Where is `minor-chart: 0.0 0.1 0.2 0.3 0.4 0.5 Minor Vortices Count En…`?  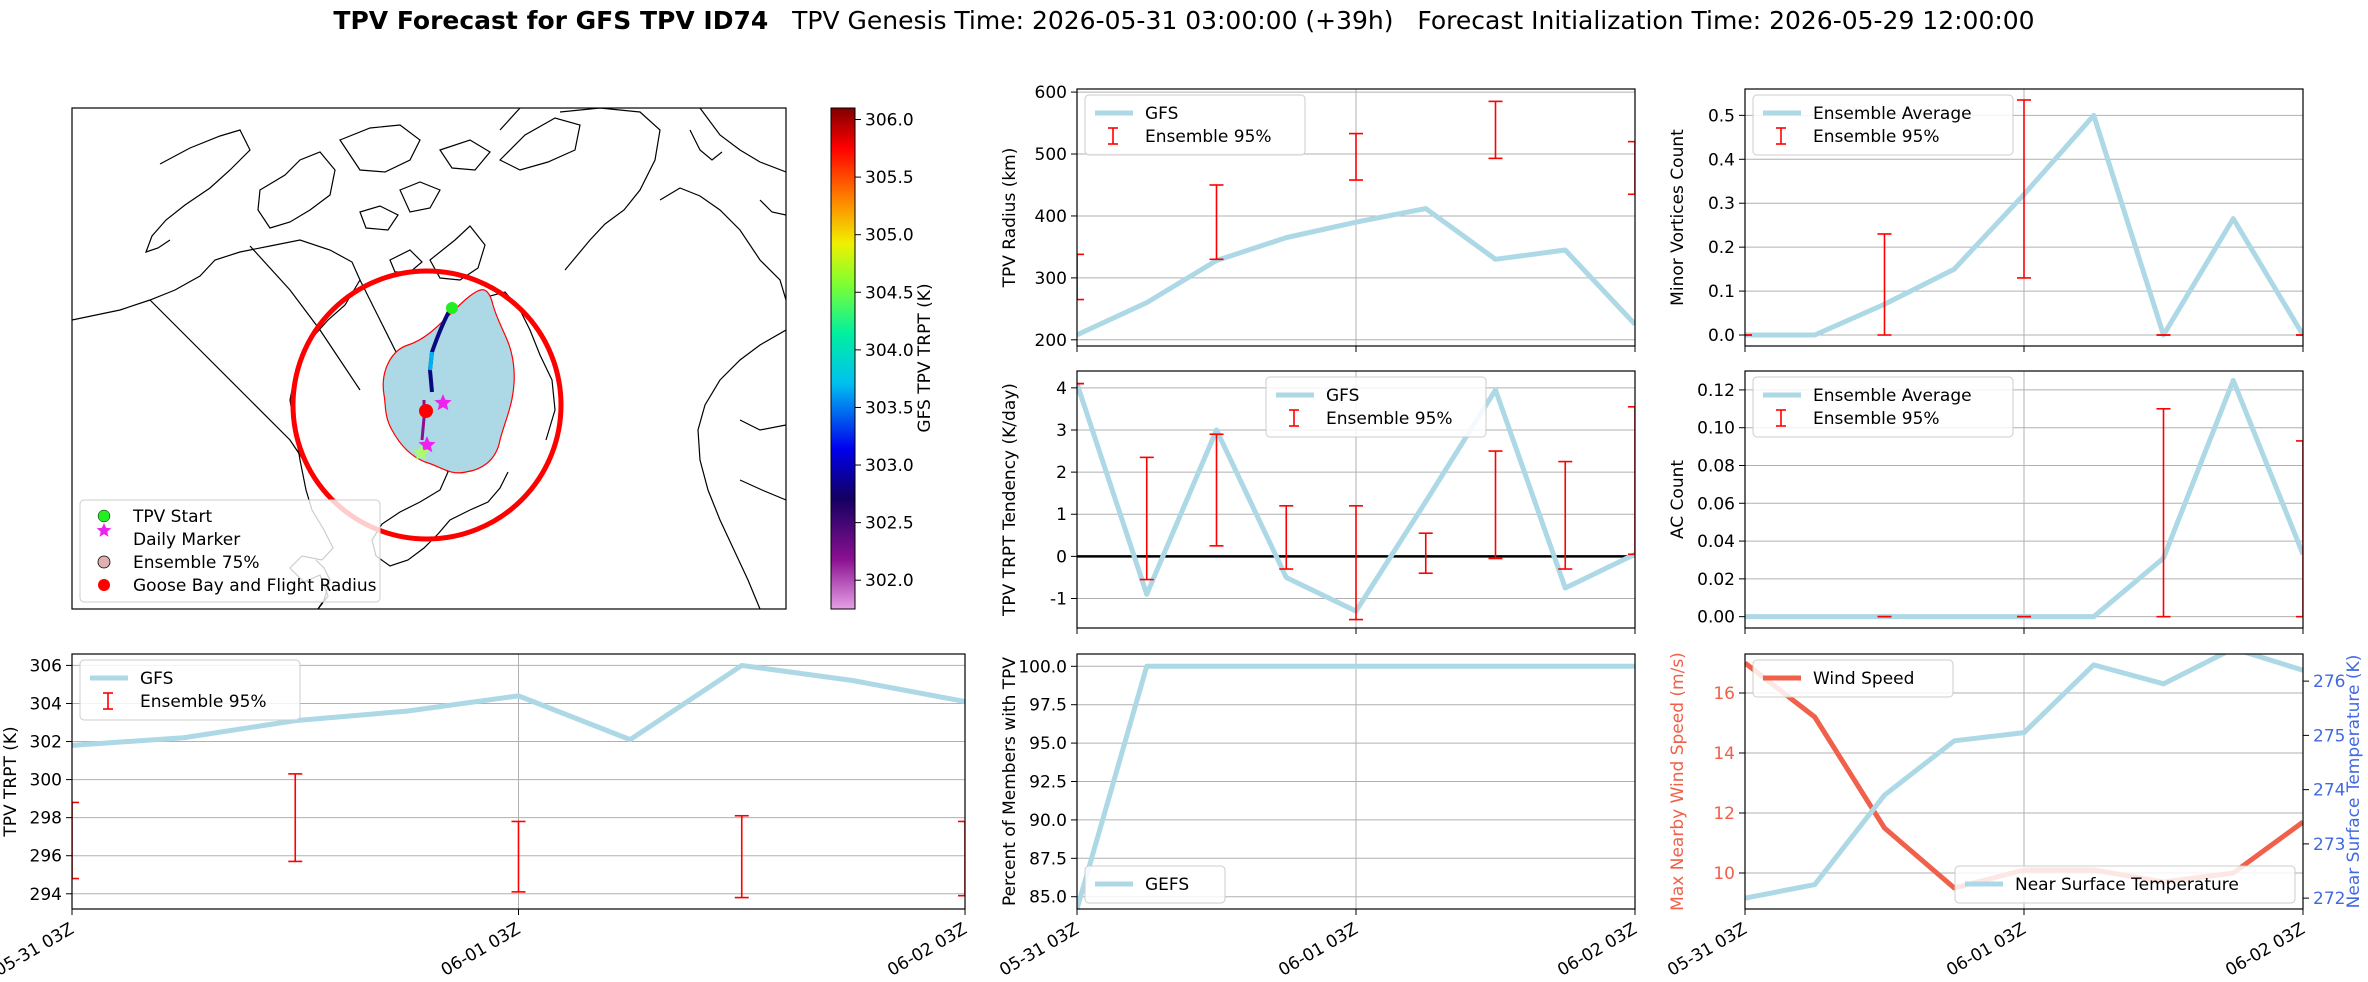
minor-chart: 0.0 0.1 0.2 0.3 0.4 0.5 Minor Vortices Count En… is located at coordinates (1986, 220).